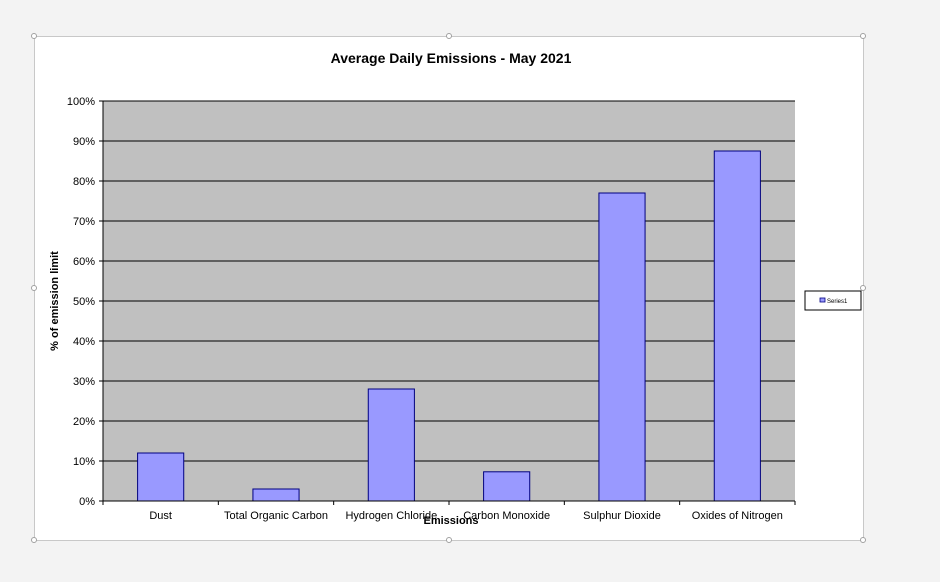 This screenshot has height=582, width=940. I want to click on y-tick-label: 50%, so click(84, 302).